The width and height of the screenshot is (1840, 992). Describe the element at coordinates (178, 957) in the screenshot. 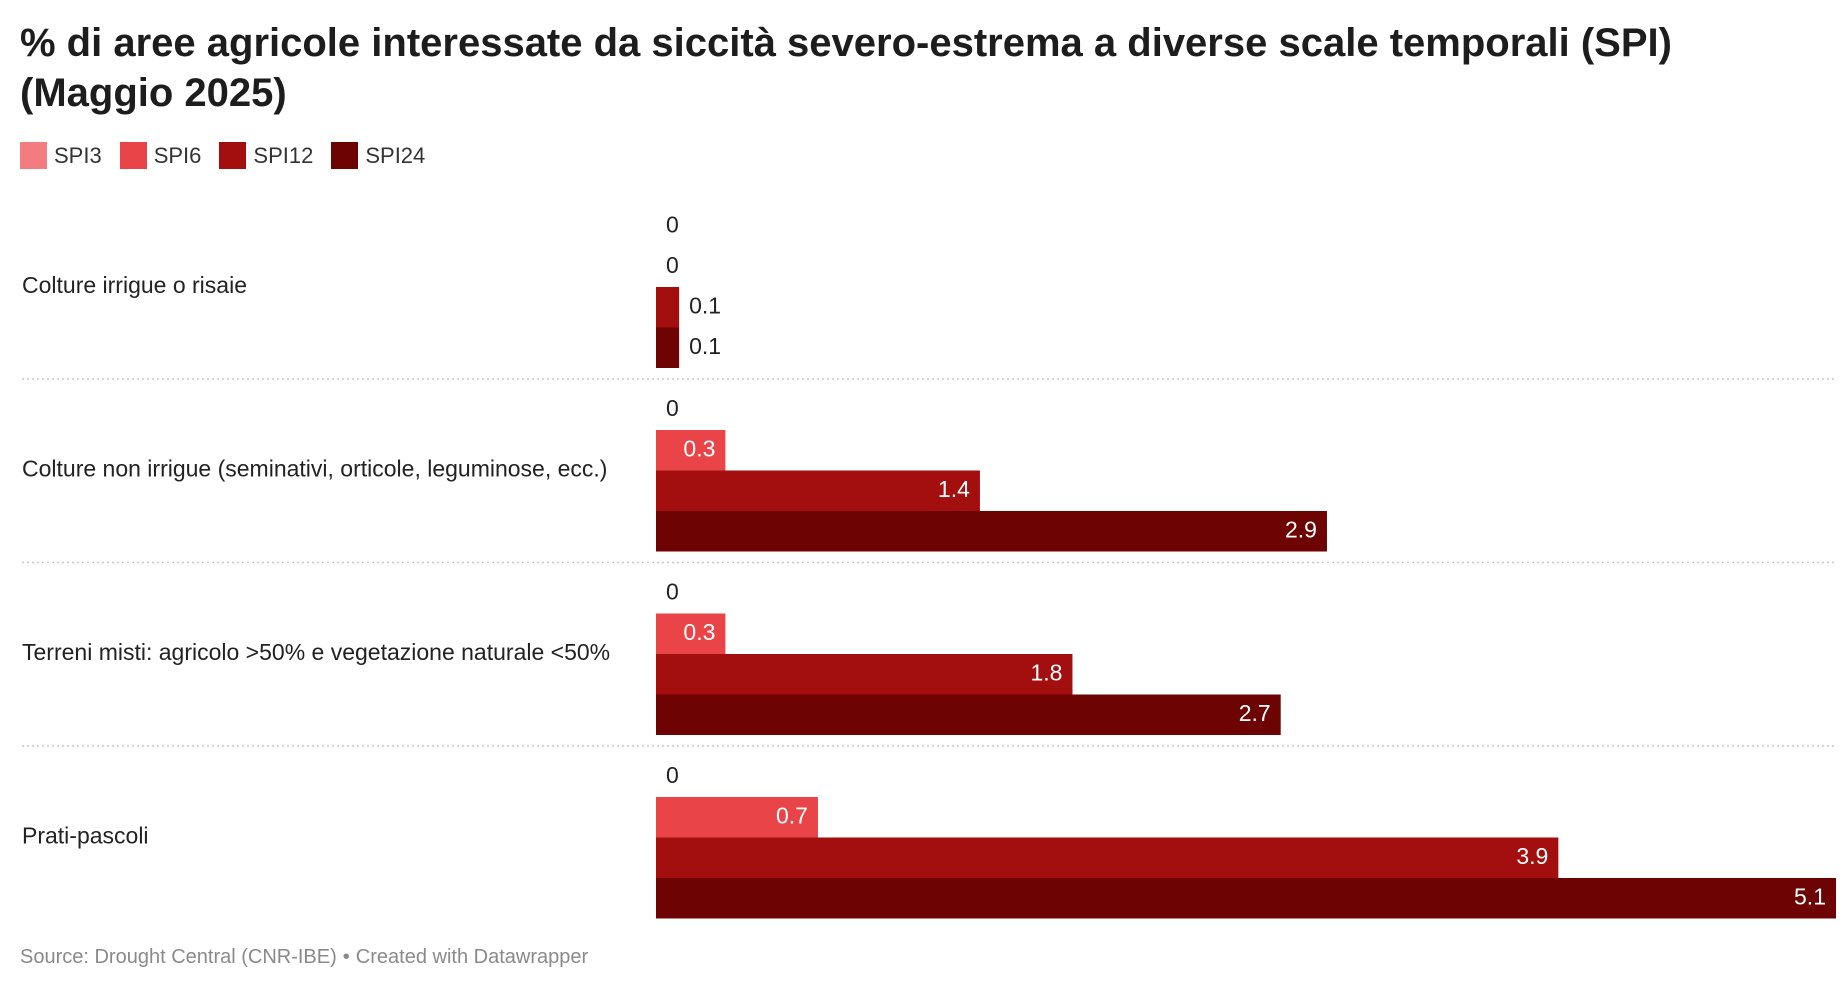

I see `source-text: Source: Drought Central (CNR-IBE)` at that location.